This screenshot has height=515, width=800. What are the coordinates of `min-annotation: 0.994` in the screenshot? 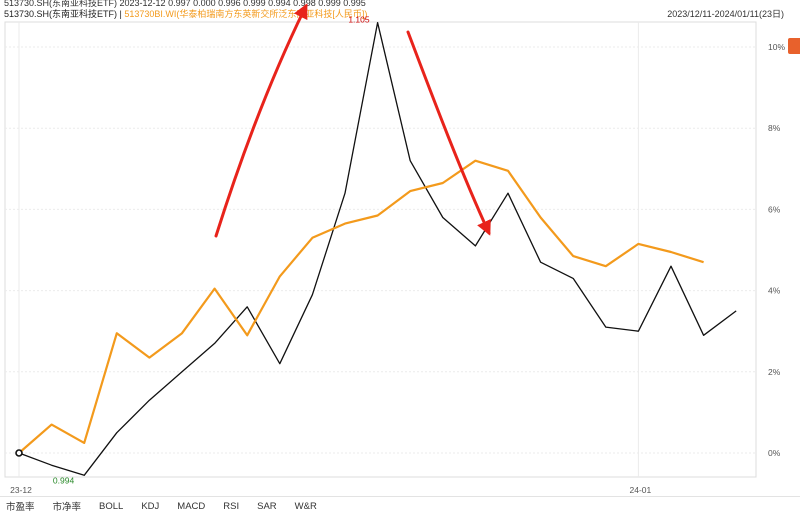 It's located at (64, 480).